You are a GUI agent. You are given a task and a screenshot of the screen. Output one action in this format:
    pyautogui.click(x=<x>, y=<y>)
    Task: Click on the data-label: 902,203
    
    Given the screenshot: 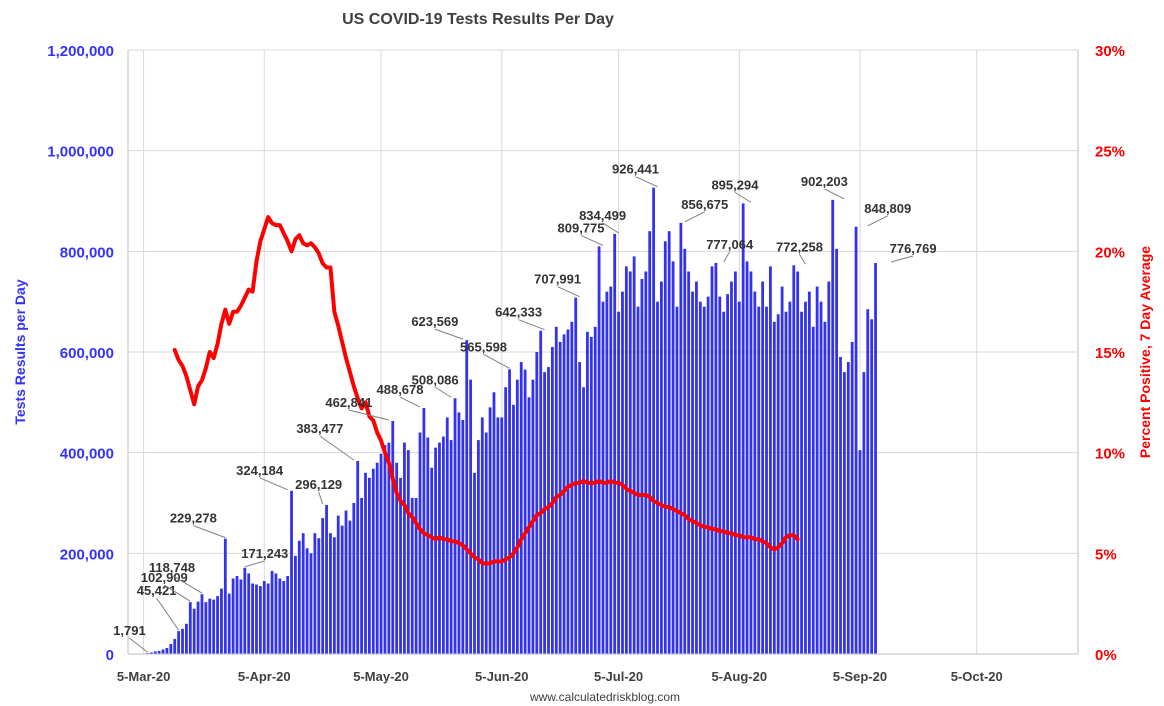 What is the action you would take?
    pyautogui.click(x=824, y=181)
    